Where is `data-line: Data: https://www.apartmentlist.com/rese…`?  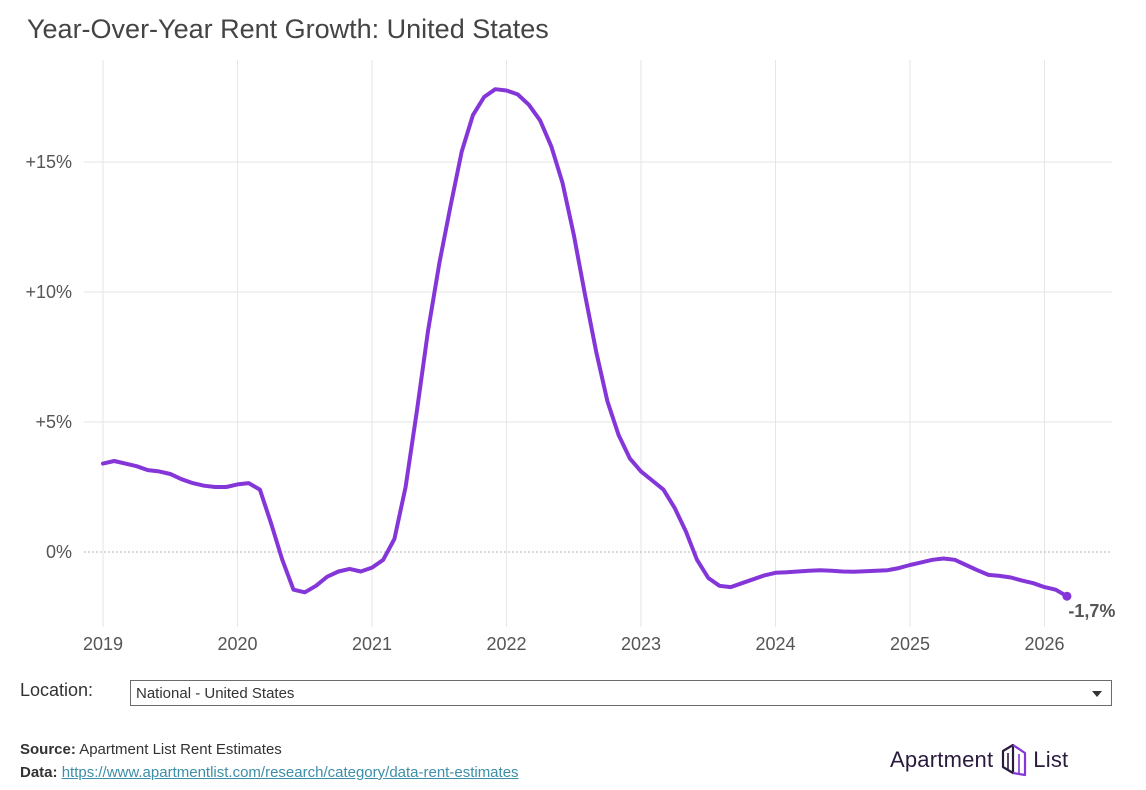 data-line: Data: https://www.apartmentlist.com/rese… is located at coordinates (269, 772).